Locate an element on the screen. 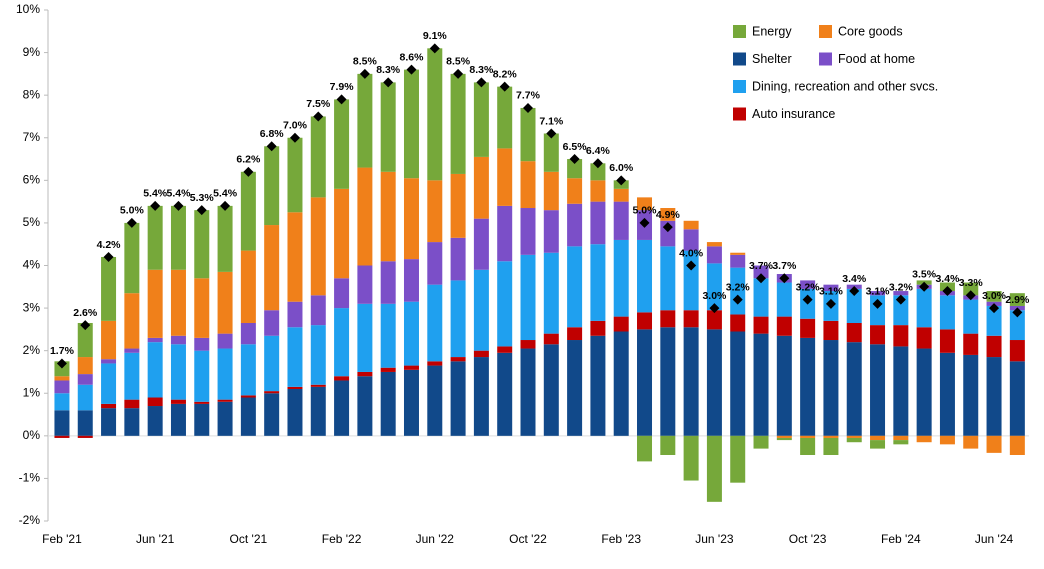 Image resolution: width=1044 pixels, height=569 pixels. x-tick-label: Feb '23 is located at coordinates (621, 539).